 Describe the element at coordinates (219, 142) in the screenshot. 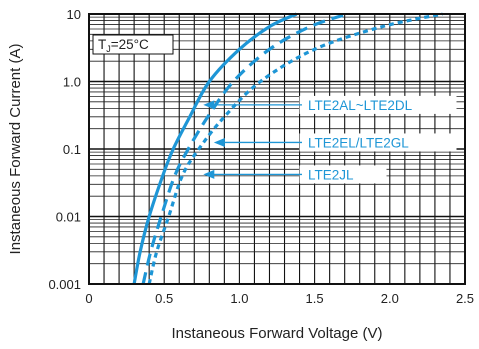

I see `annotation-arrowhead` at that location.